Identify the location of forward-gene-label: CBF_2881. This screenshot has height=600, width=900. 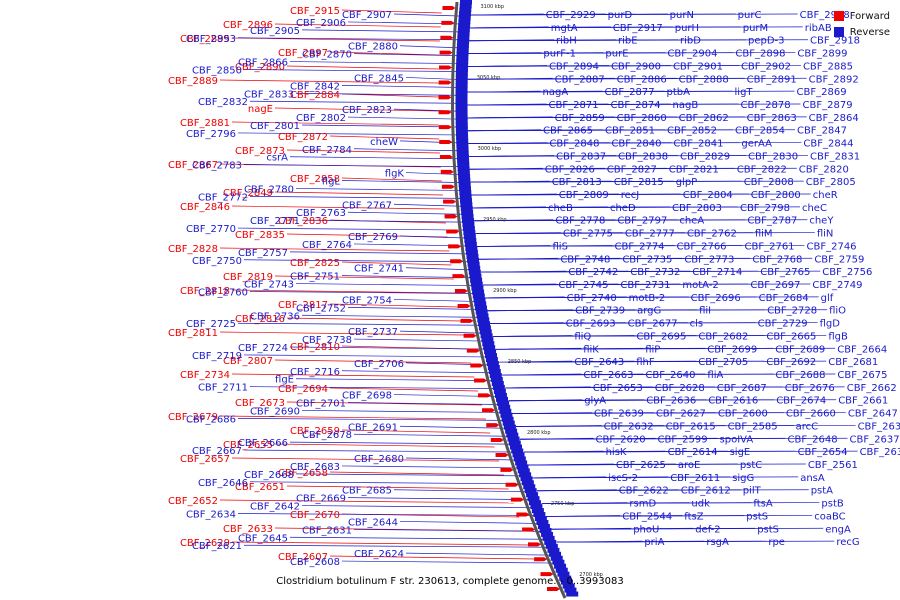
(205, 123).